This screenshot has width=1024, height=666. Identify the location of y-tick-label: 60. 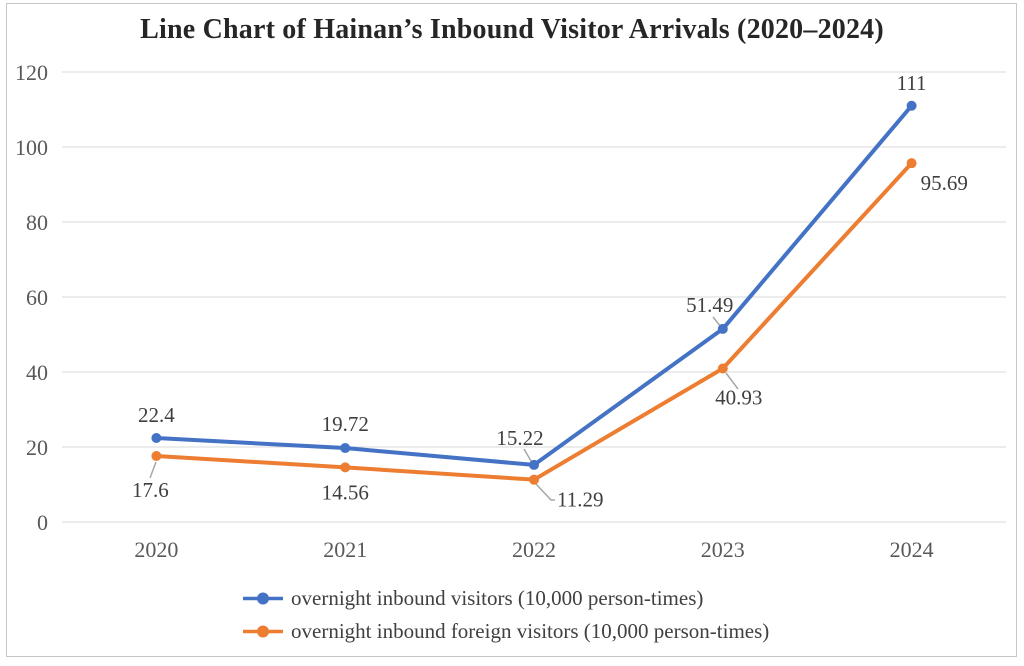
(37, 297).